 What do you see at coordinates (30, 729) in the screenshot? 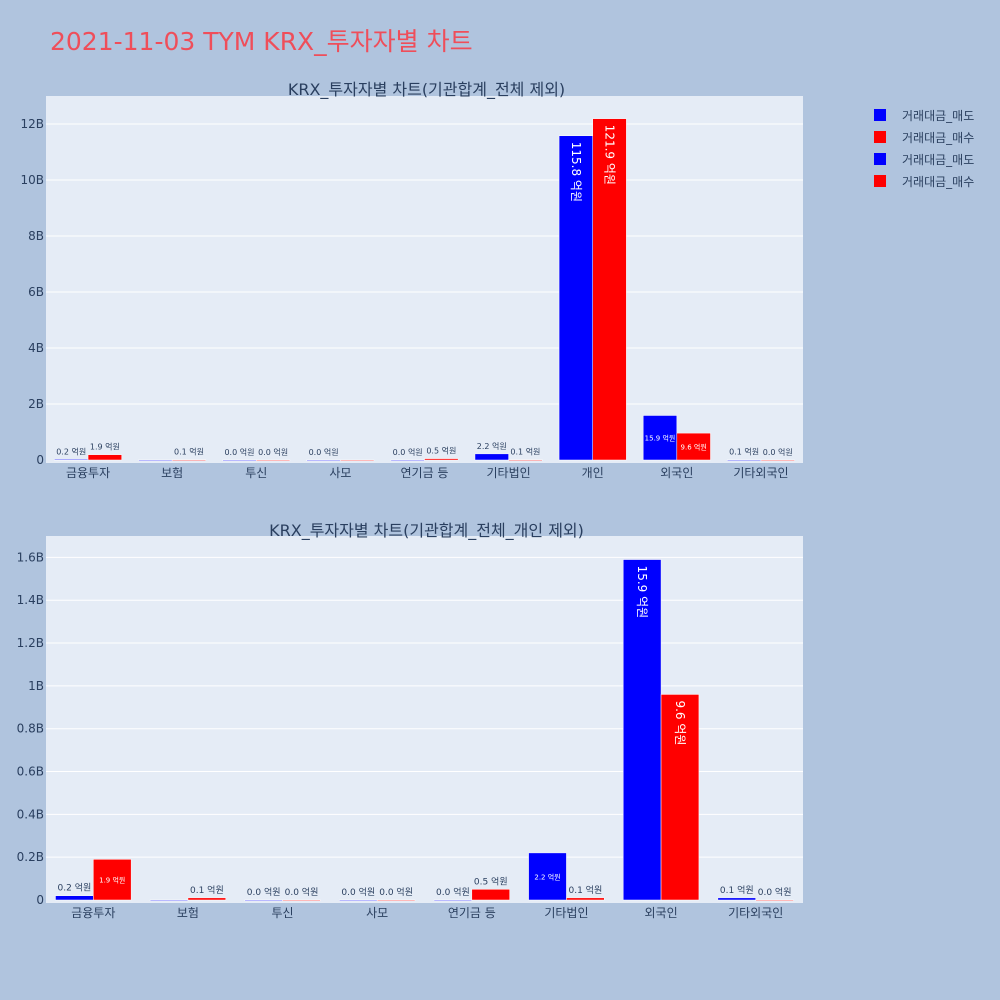
I see `y-tick-label: 0.8B` at bounding box center [30, 729].